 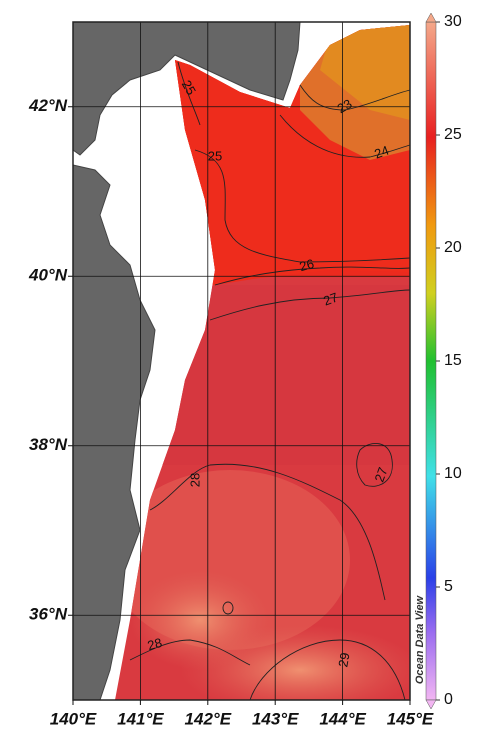 What do you see at coordinates (307, 265) in the screenshot?
I see `contour-label: 26` at bounding box center [307, 265].